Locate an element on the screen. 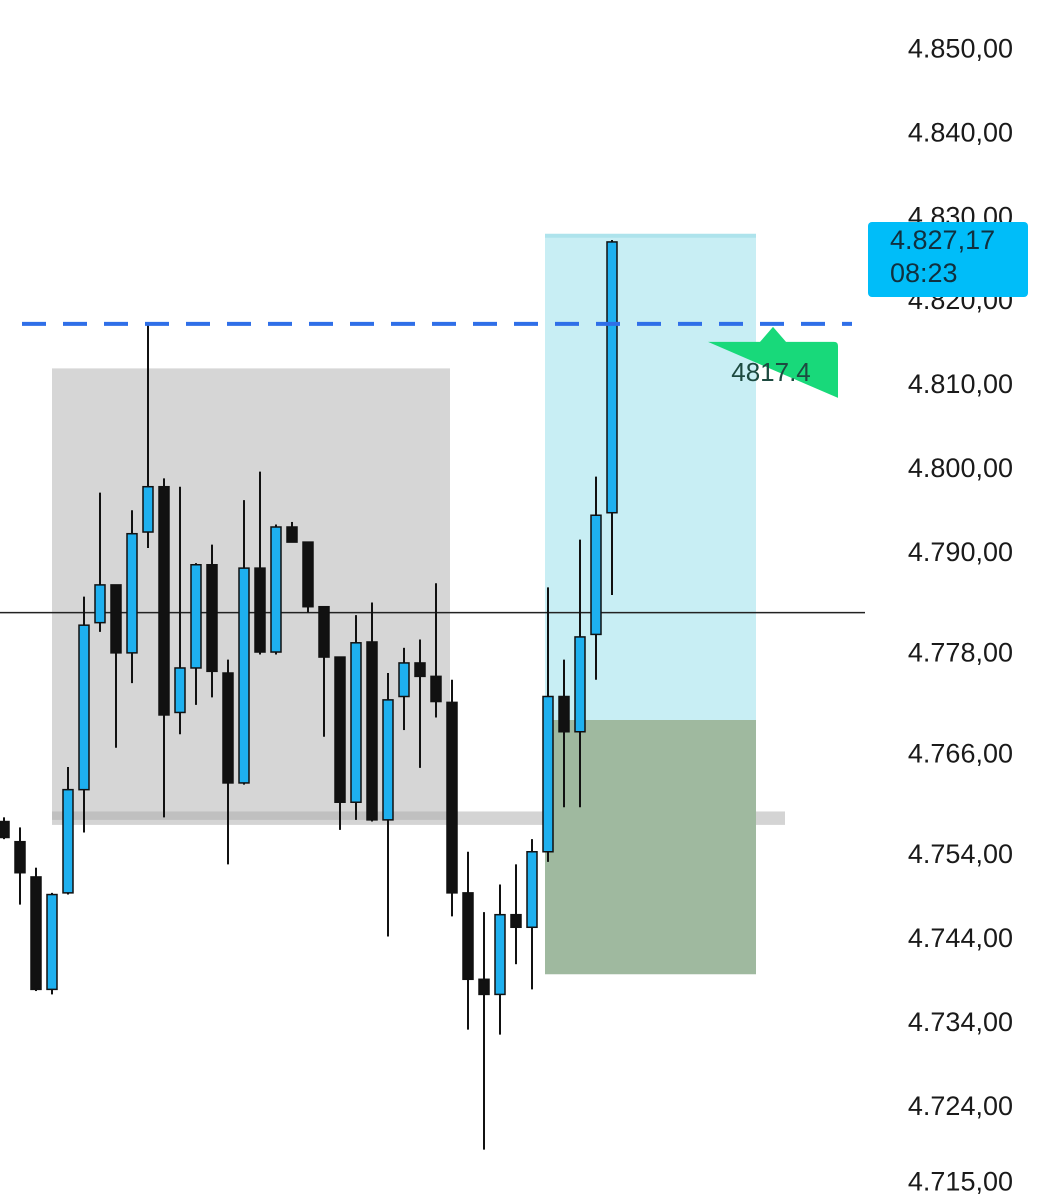  y-tick-label: 4.840,00 is located at coordinates (960, 132).